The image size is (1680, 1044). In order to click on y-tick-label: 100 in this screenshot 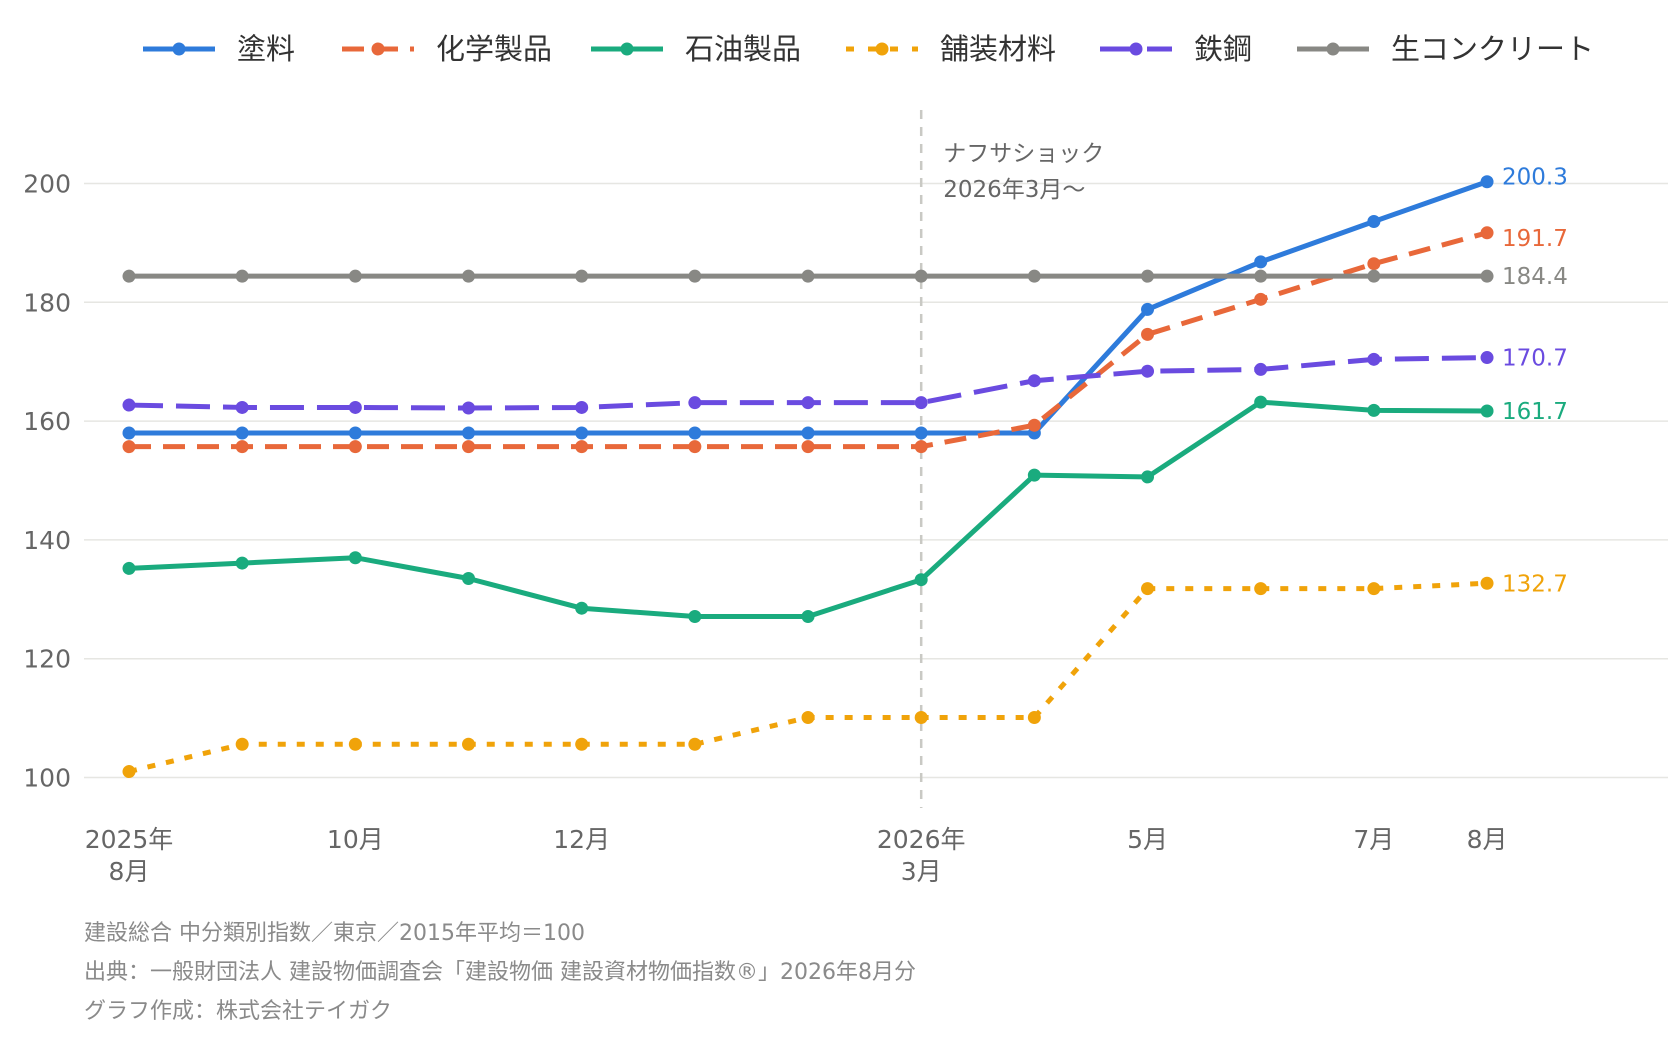, I will do `click(47, 778)`.